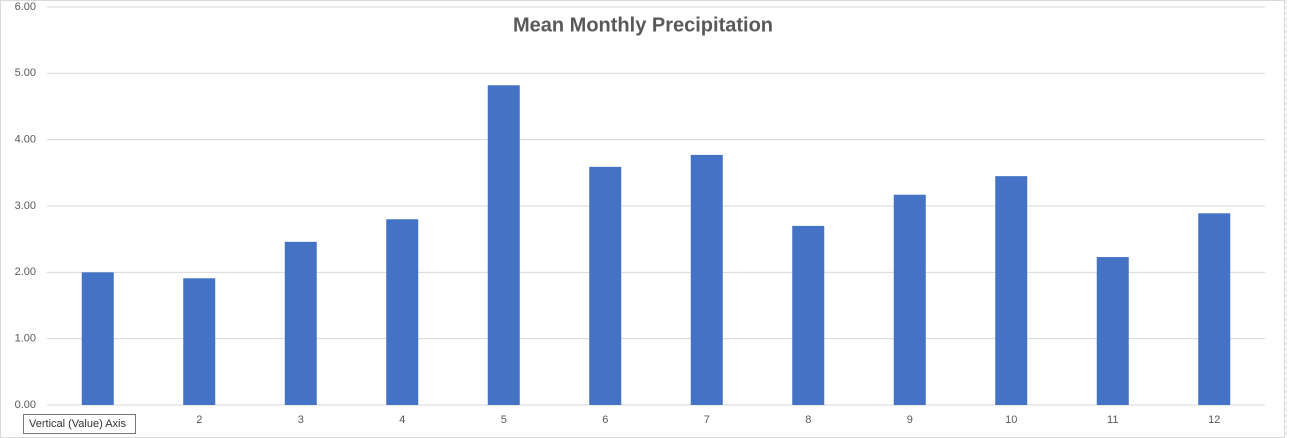  Describe the element at coordinates (25, 206) in the screenshot. I see `y-tick-label: 3.00` at that location.